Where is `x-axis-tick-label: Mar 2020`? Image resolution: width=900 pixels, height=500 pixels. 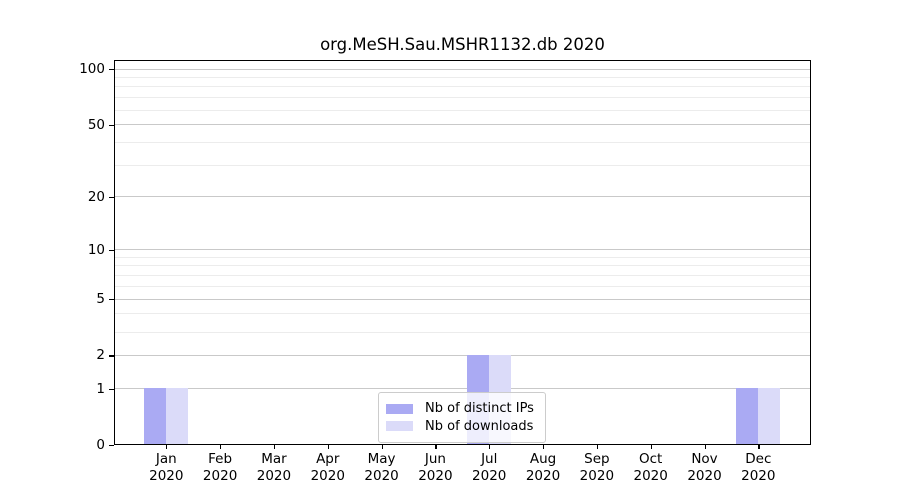
x-axis-tick-label: Mar 2020 is located at coordinates (274, 467).